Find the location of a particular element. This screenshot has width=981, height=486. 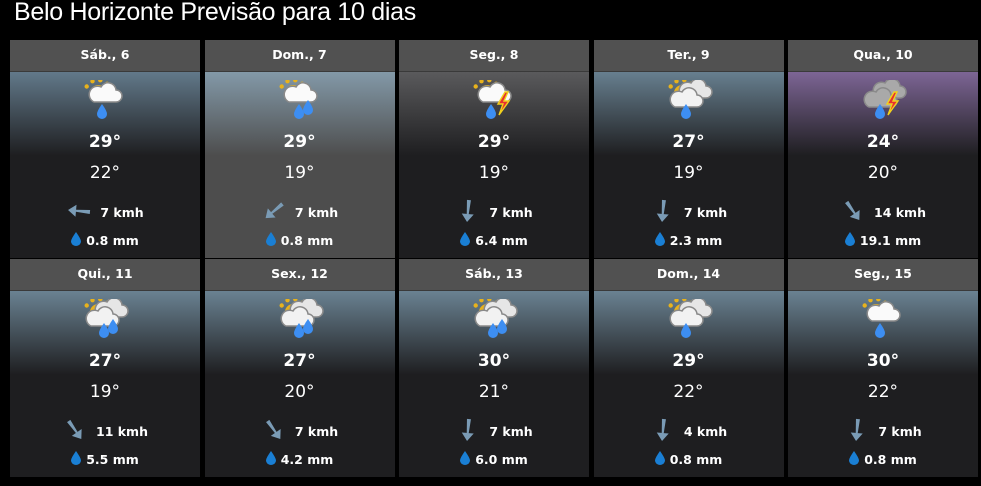

day-card: Ter., 9 27° 19° 7 kmh 2.3 mm is located at coordinates (688, 149).